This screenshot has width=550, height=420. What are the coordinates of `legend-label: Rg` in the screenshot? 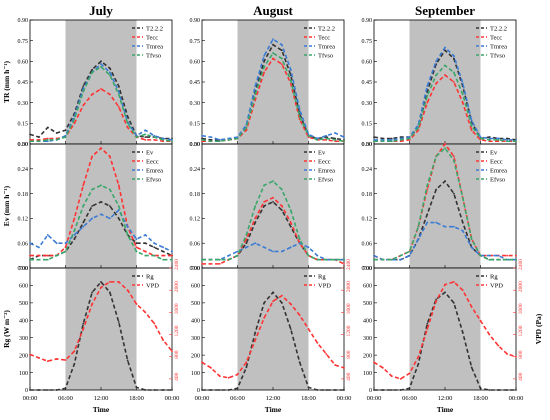 It's located at (494, 277).